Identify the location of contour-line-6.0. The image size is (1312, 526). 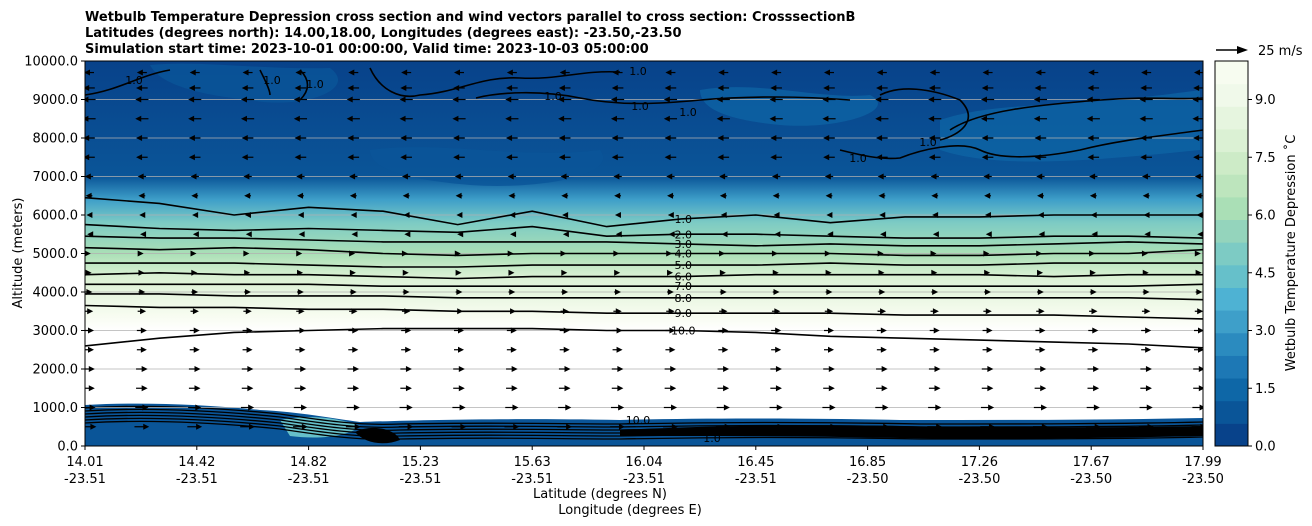
(644, 275).